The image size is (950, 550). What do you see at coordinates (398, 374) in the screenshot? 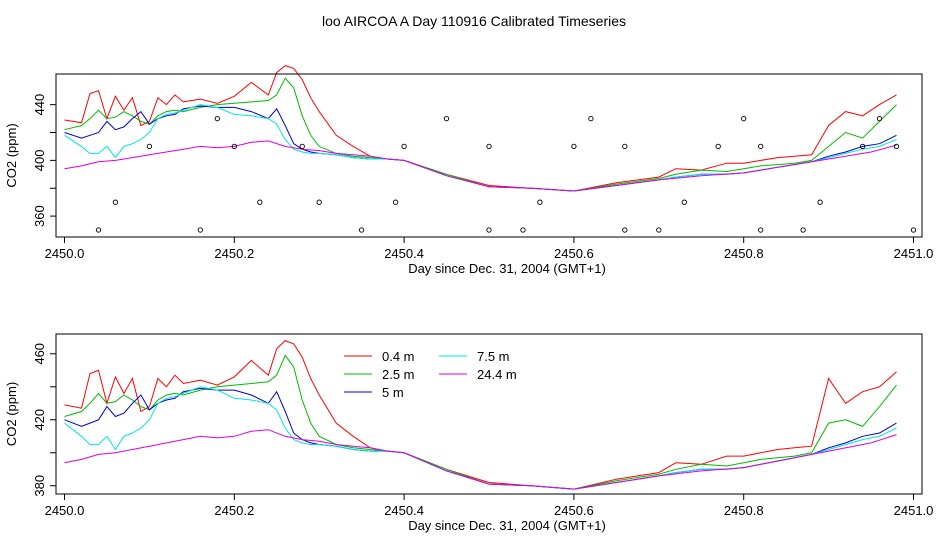
I see `legend-label: 2.5 m` at bounding box center [398, 374].